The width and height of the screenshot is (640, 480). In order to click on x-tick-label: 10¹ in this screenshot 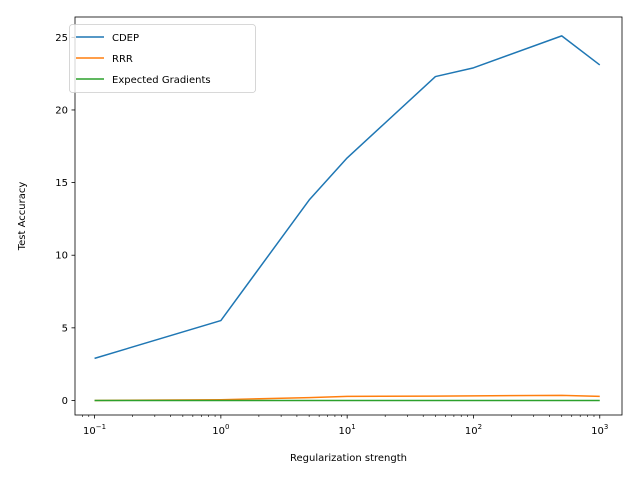, I will do `click(347, 430)`.